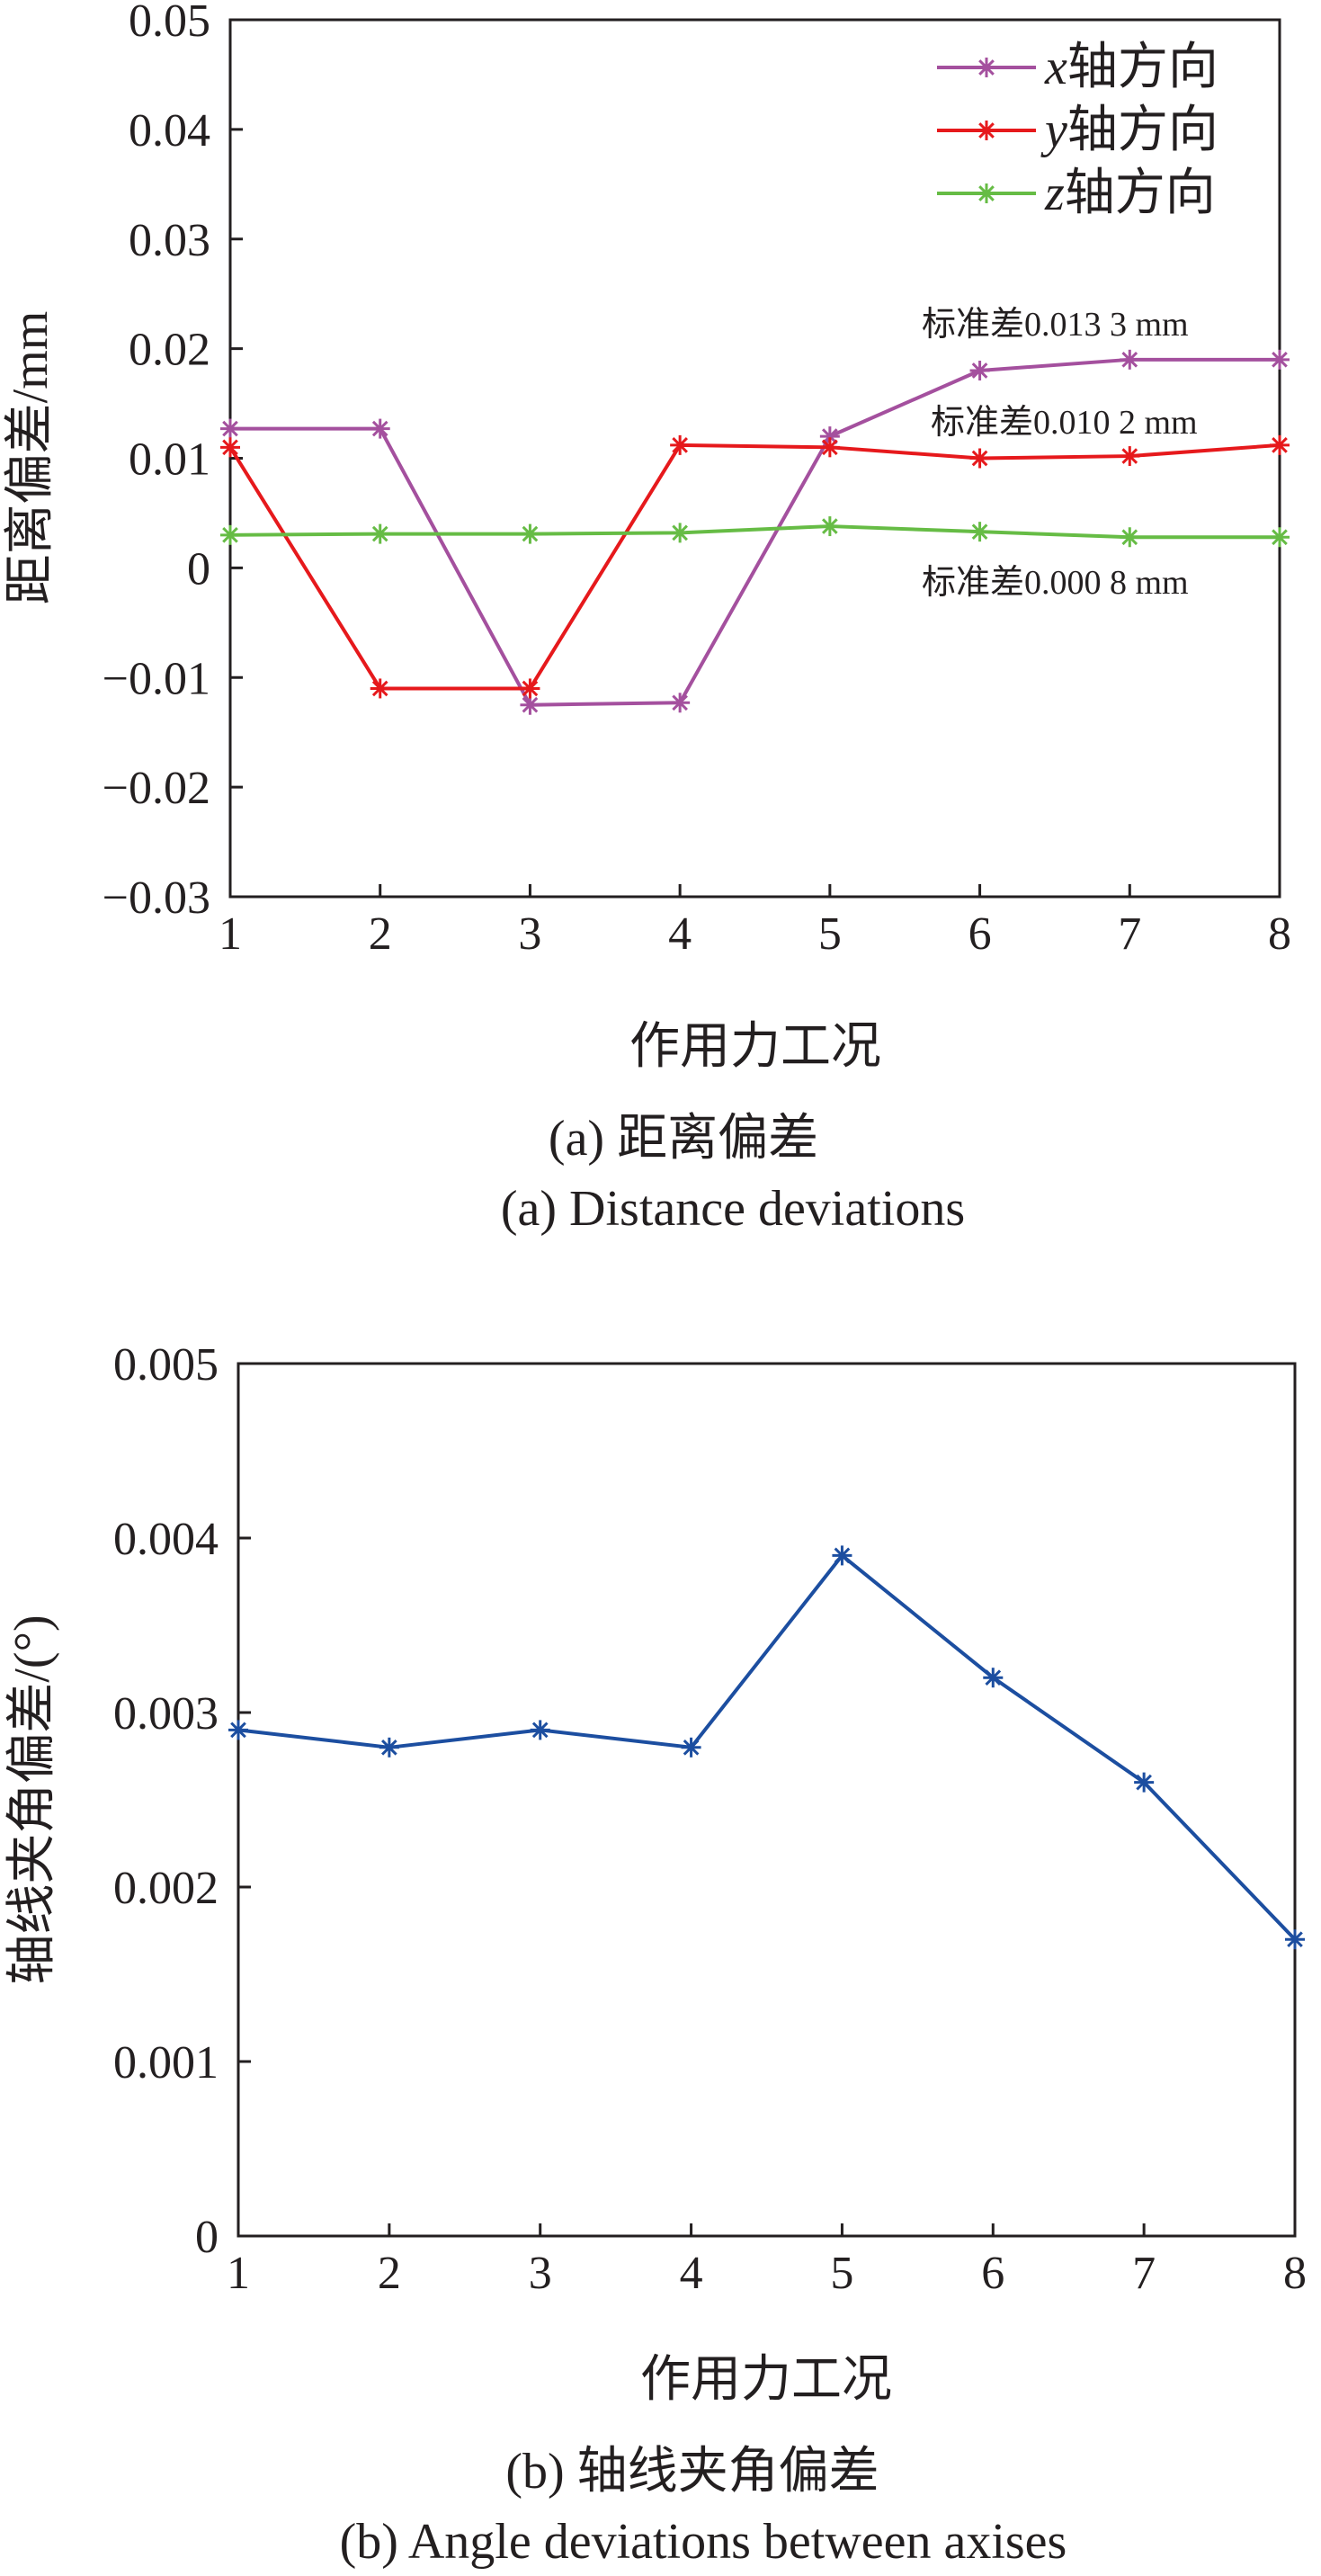 This screenshot has height=2576, width=1321. Describe the element at coordinates (169, 460) in the screenshot. I see `chart-a-y-tick-label: 0.01` at that location.